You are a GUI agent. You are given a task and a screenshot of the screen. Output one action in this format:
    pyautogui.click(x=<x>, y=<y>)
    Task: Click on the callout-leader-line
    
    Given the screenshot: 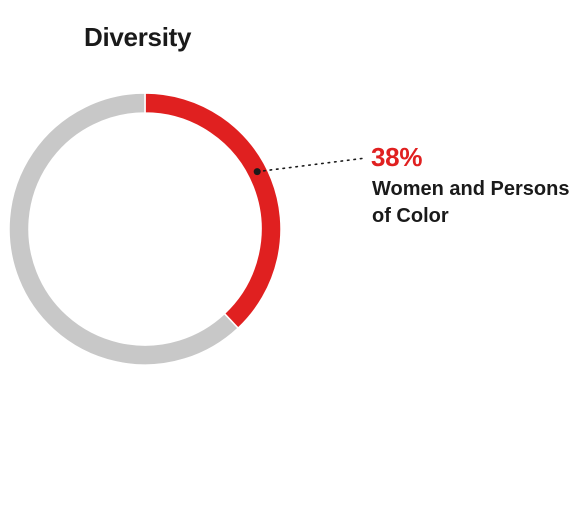 What is the action you would take?
    pyautogui.click(x=311, y=165)
    